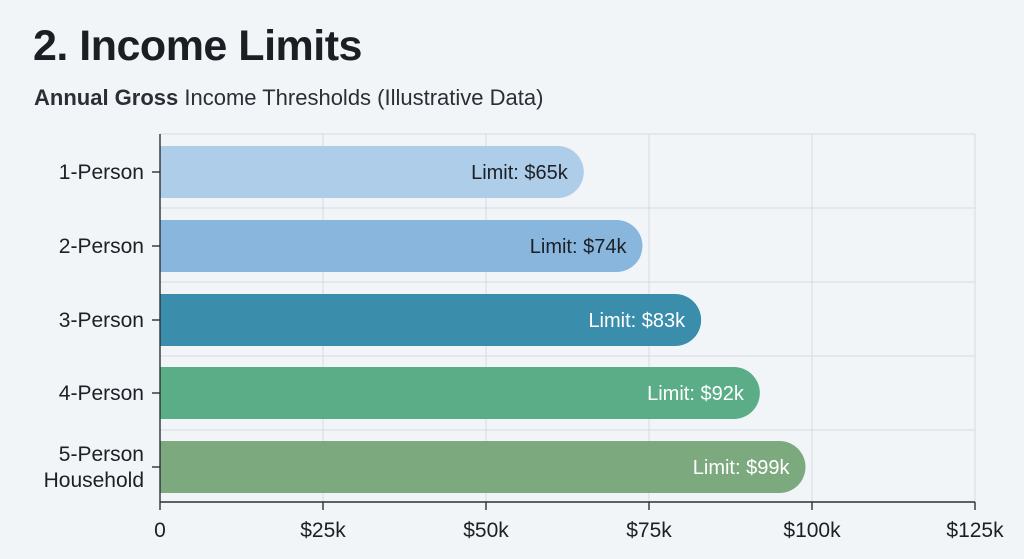 This screenshot has width=1024, height=559. I want to click on x-tick-label: $75k, so click(649, 530).